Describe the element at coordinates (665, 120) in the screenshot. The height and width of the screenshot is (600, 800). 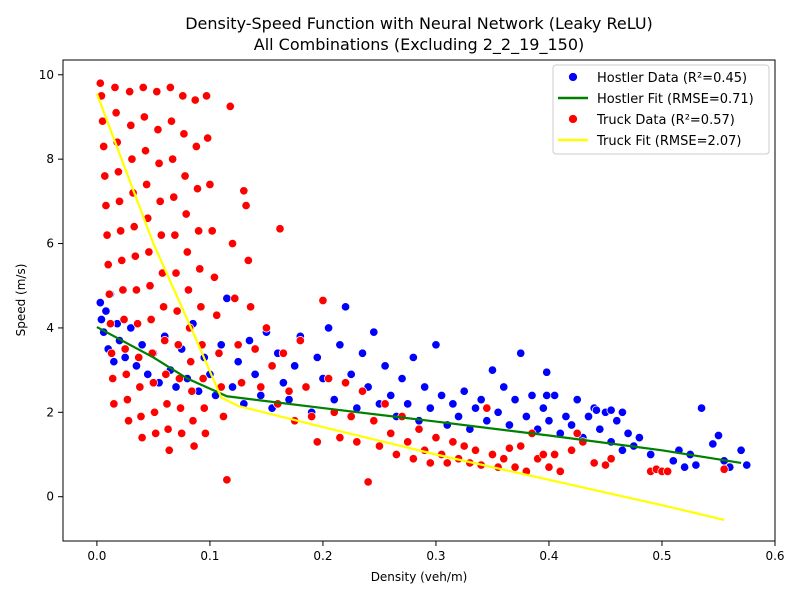
I see `legend-label: Truck Data (R²=0.57)` at that location.